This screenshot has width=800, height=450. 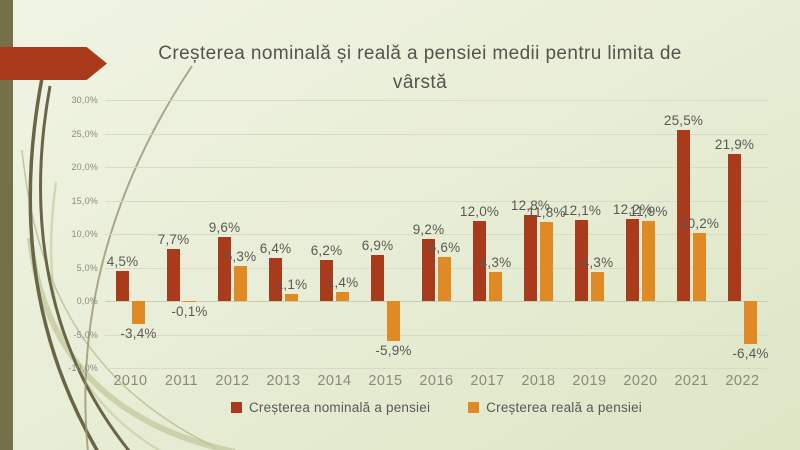 What do you see at coordinates (232, 381) in the screenshot?
I see `x-axis-label-2012: 2012` at bounding box center [232, 381].